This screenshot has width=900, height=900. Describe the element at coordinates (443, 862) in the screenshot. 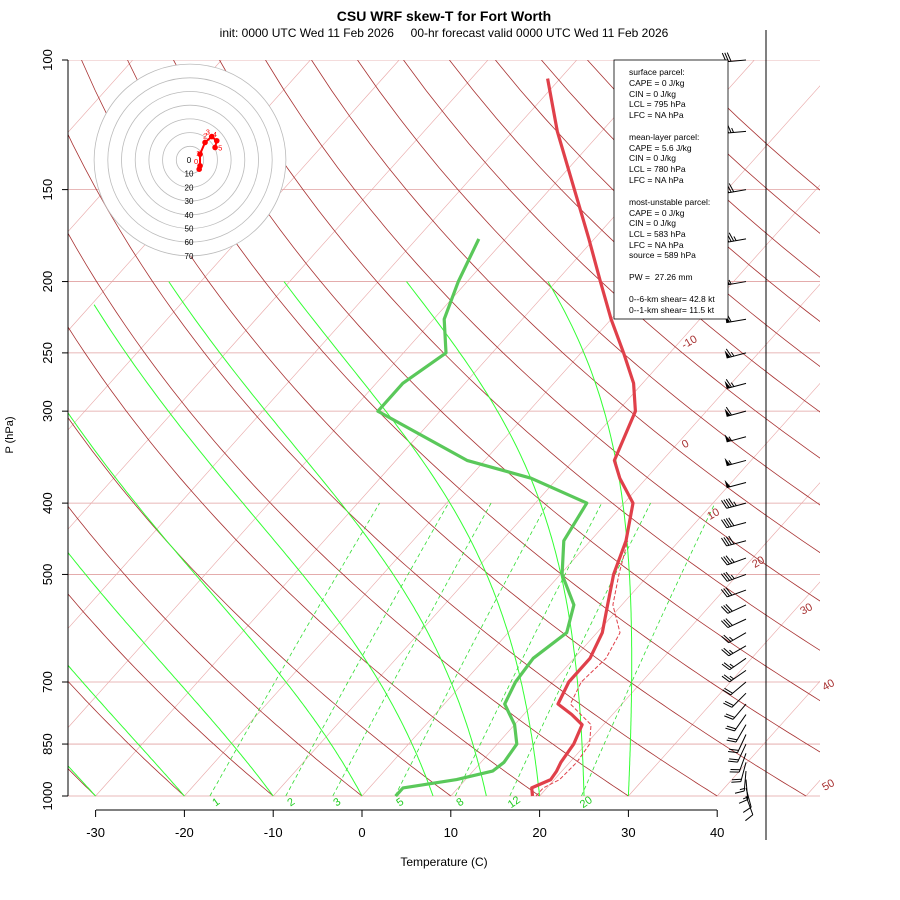

I see `x-axis-label: Temperature (C)` at that location.